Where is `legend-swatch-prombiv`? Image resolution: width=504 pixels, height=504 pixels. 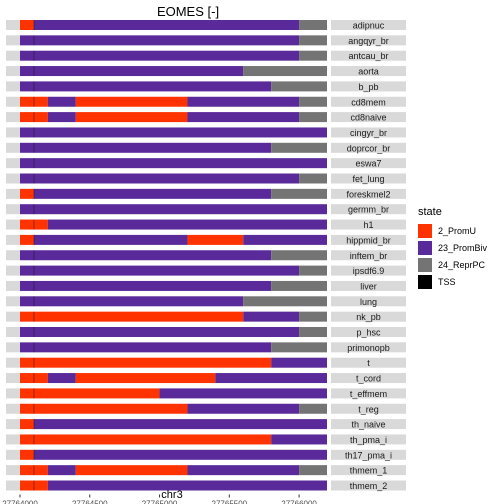 legend-swatch-prombiv is located at coordinates (425, 247).